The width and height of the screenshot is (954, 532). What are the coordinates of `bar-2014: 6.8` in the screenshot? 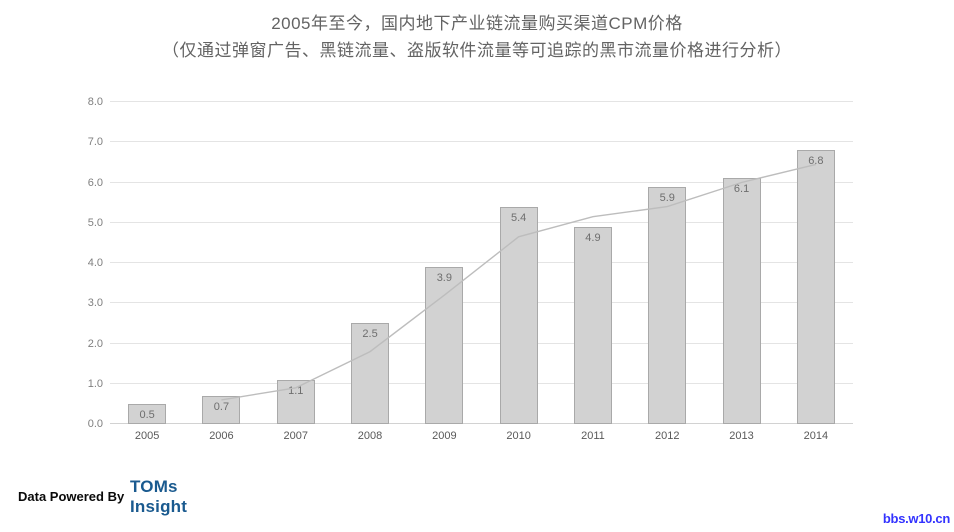 It's located at (815, 287).